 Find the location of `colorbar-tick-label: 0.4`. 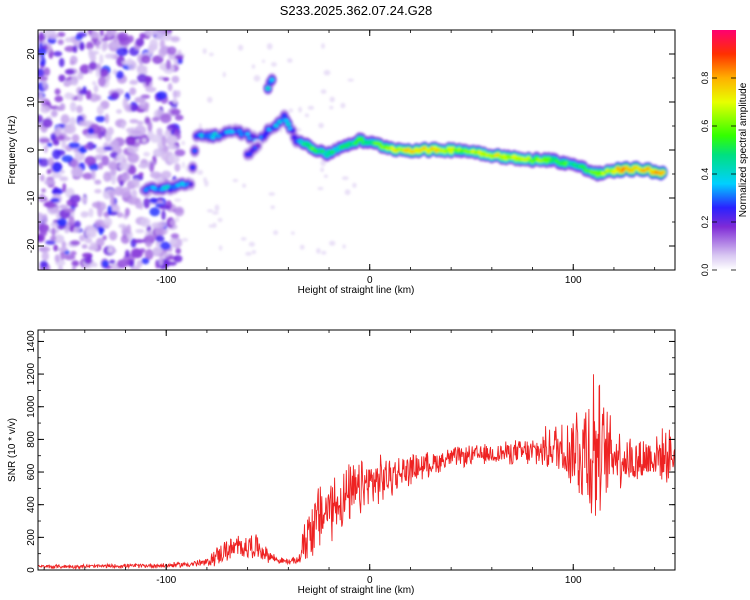

colorbar-tick-label: 0.4 is located at coordinates (705, 174).